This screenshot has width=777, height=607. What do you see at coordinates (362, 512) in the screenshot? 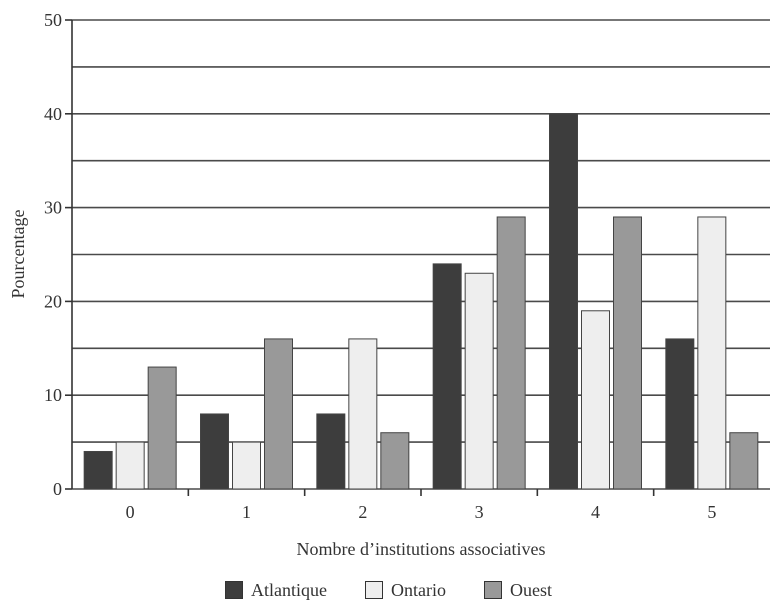
I see `x-tick-label: 2` at bounding box center [362, 512].